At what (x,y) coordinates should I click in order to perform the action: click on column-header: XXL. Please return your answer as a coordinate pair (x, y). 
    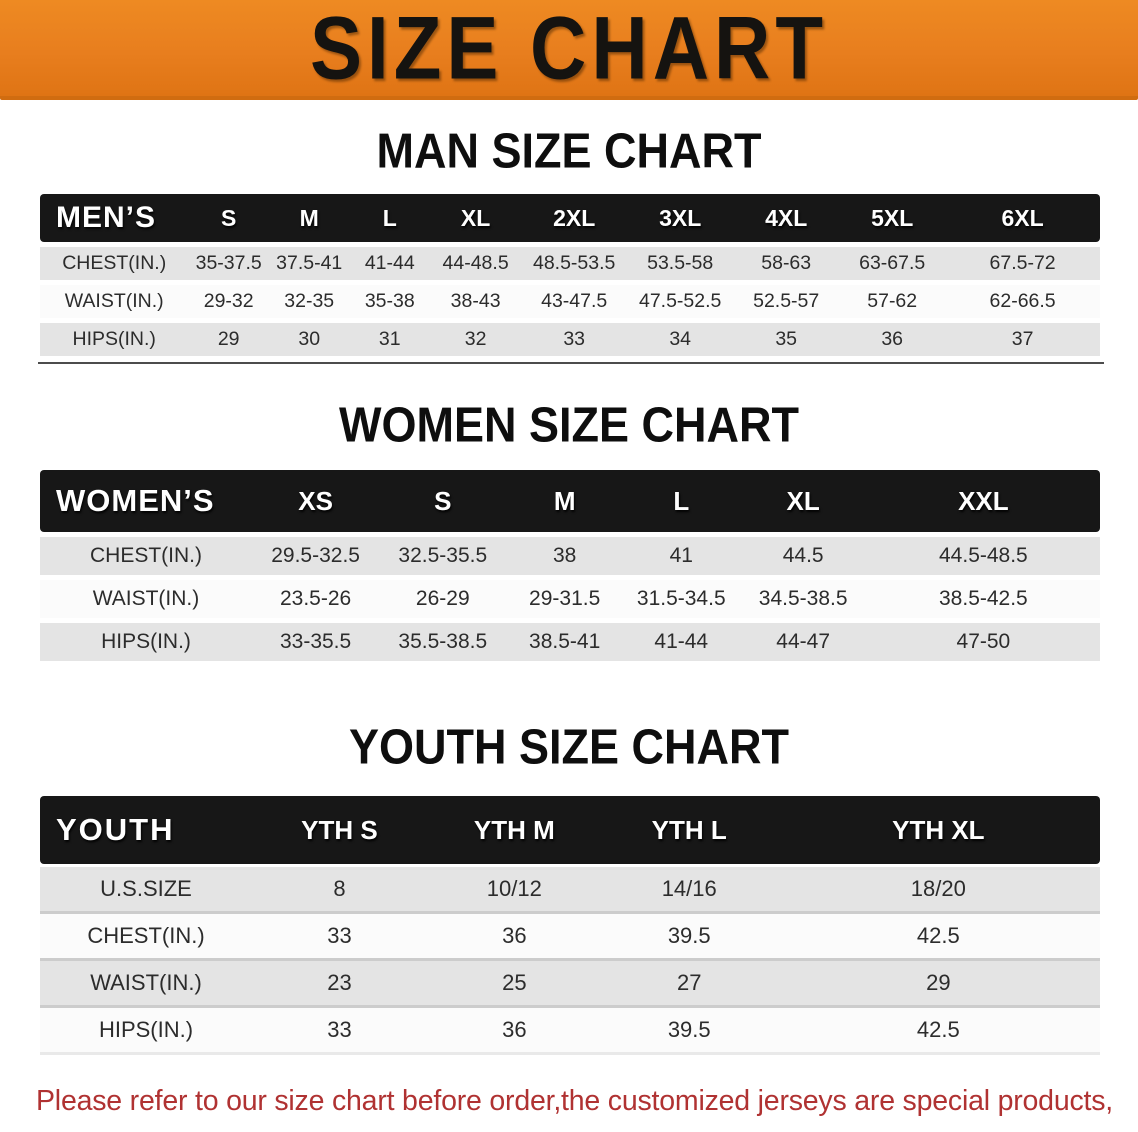
    Looking at the image, I should click on (983, 501).